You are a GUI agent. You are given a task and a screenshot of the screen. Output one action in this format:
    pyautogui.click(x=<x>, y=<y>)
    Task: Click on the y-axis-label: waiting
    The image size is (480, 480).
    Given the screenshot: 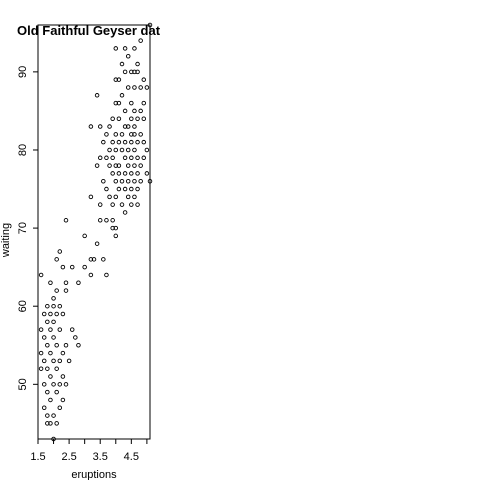 What is the action you would take?
    pyautogui.click(x=6, y=240)
    